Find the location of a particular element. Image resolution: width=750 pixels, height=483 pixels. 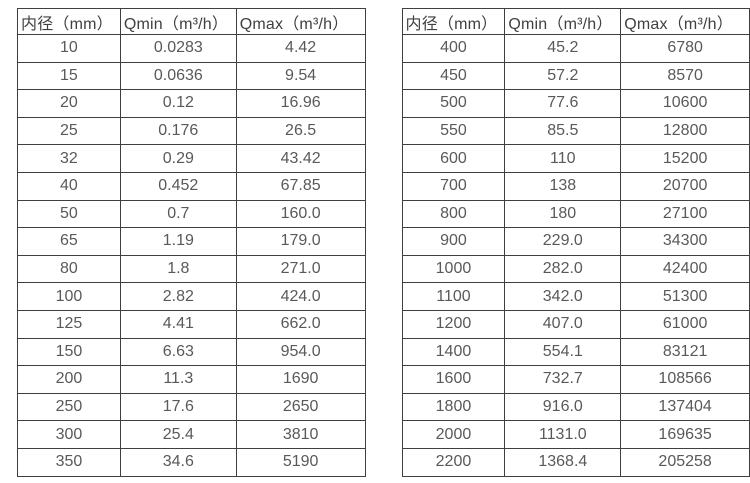

table-row: 2200 1368.4 205258 is located at coordinates (575, 462).